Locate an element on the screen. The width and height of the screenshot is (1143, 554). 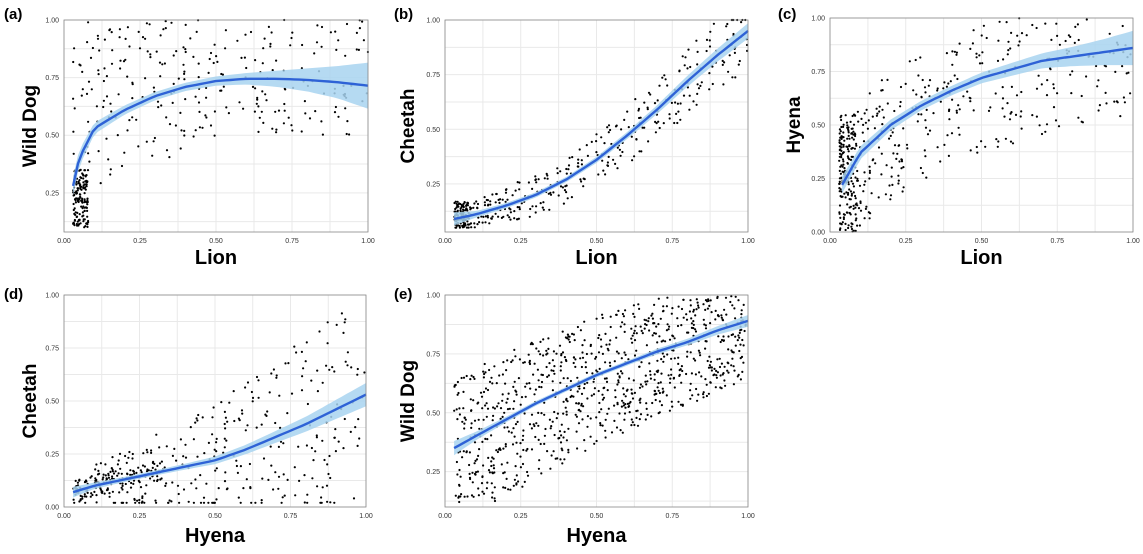
x-tick-label: 0.50 is located at coordinates (216, 241).